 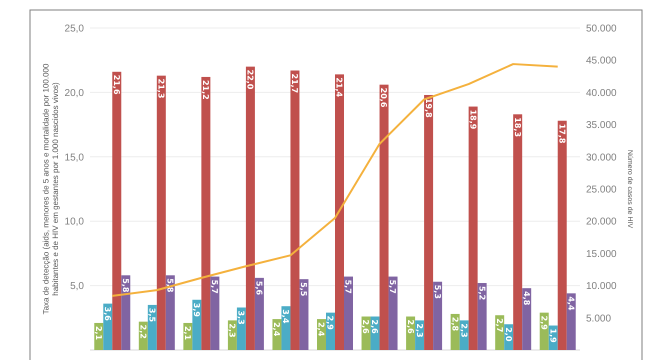 I want to click on y-tick-label: 10,0, so click(x=74, y=222).